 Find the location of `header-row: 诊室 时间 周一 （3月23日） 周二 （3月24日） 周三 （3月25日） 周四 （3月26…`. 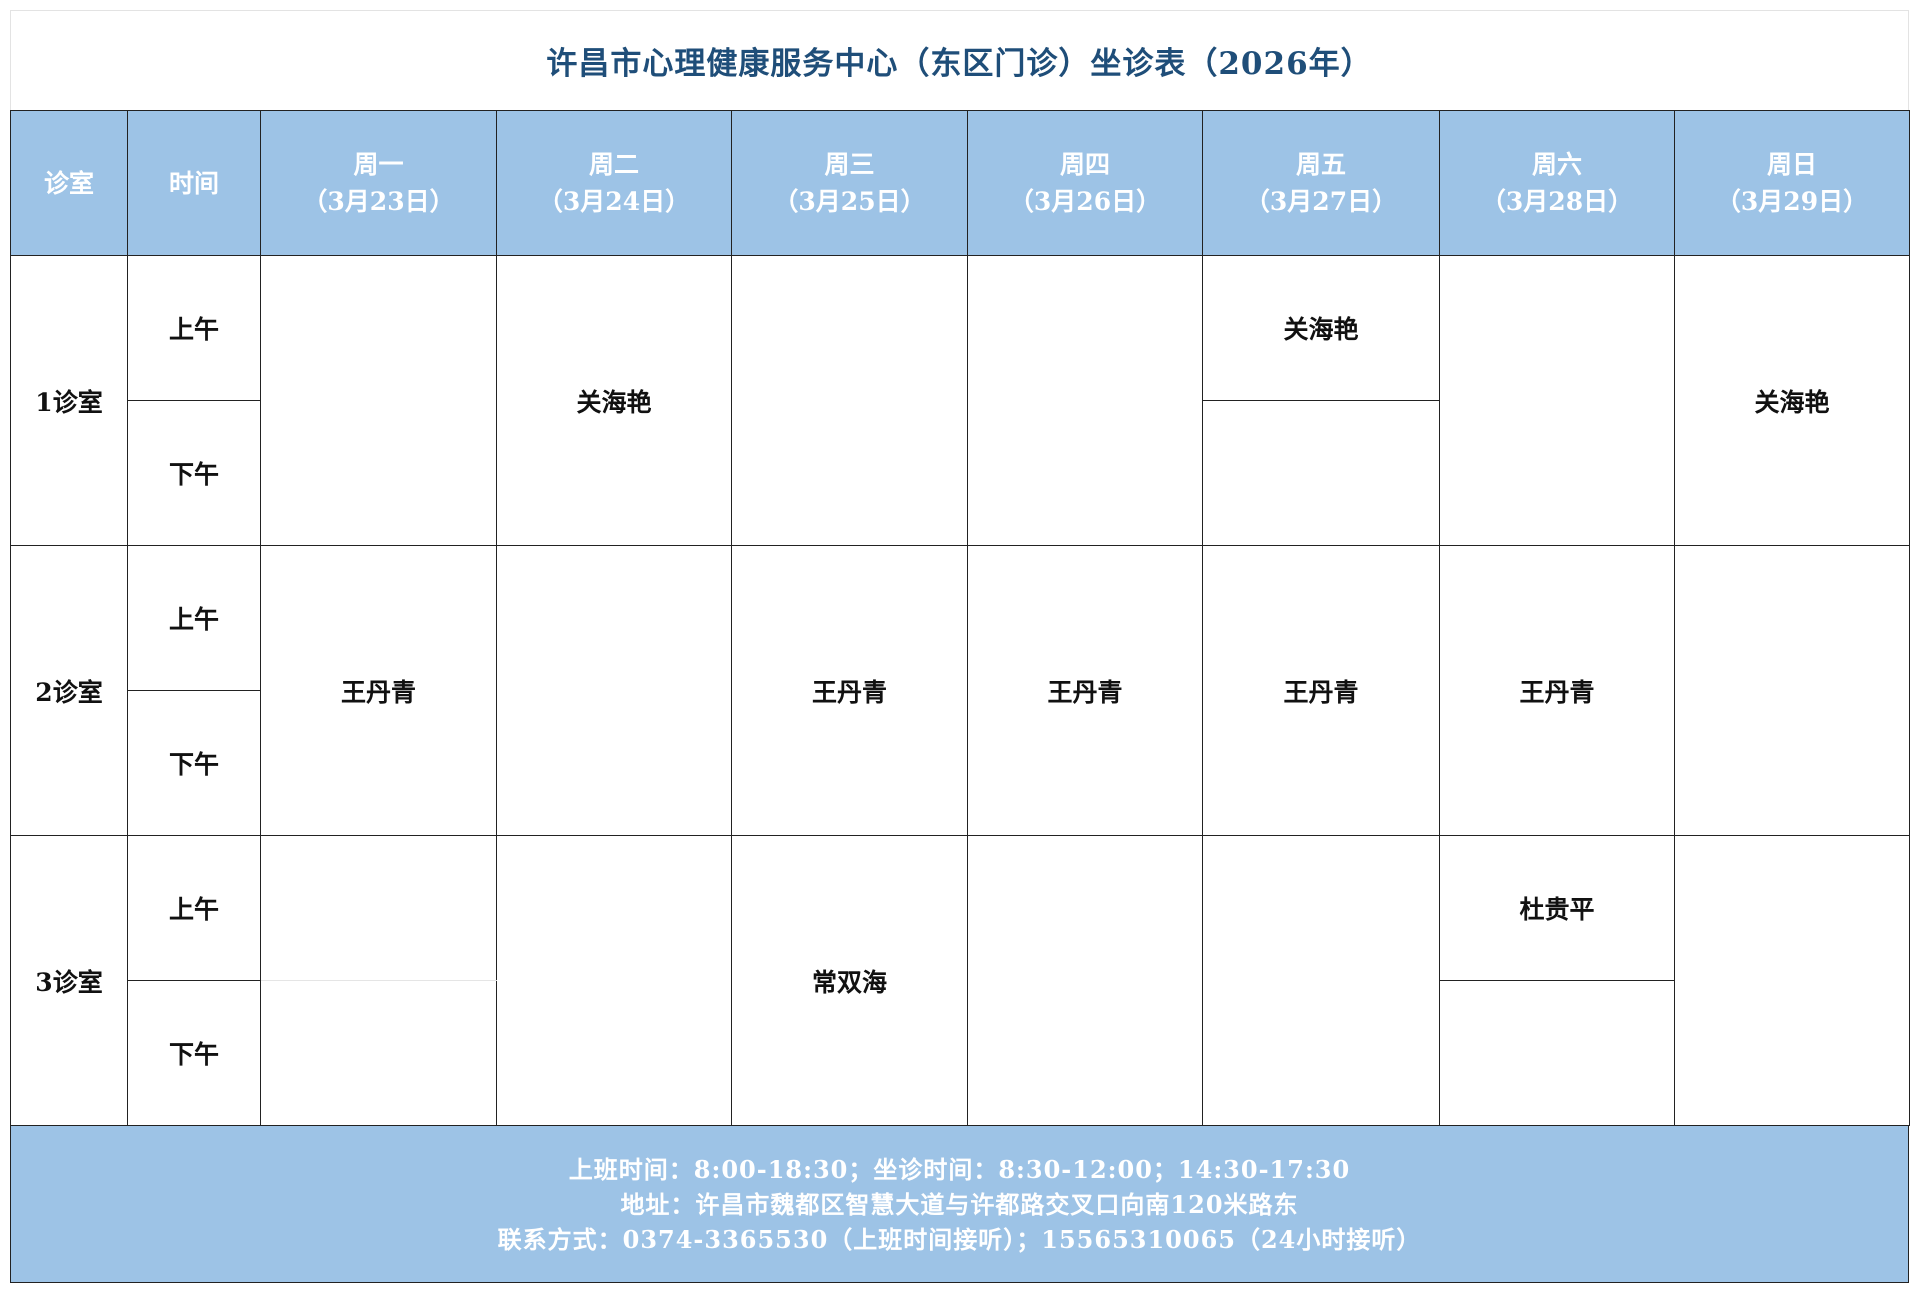

header-row: 诊室 时间 周一 （3月23日） 周二 （3月24日） 周三 （3月25日） 周四 （3月26… is located at coordinates (960, 183).